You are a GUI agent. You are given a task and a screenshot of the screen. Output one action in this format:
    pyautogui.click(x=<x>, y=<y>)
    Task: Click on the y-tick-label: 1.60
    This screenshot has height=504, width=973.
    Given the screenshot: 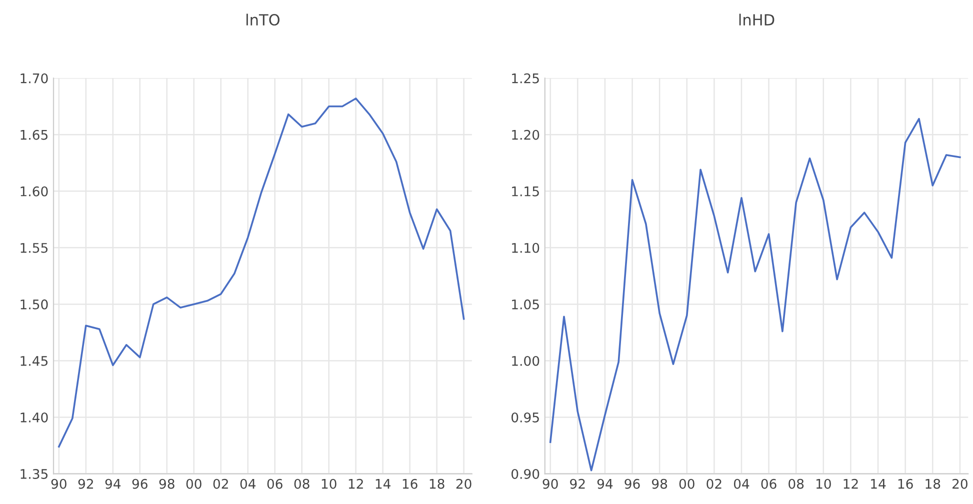 What is the action you would take?
    pyautogui.click(x=34, y=191)
    